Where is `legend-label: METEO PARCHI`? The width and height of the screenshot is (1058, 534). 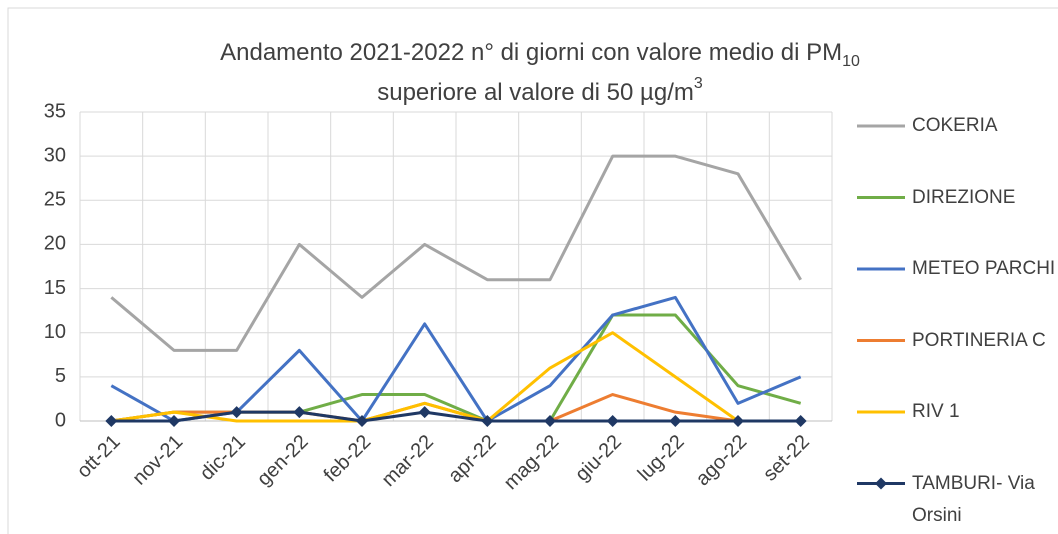 legend-label: METEO PARCHI is located at coordinates (984, 268).